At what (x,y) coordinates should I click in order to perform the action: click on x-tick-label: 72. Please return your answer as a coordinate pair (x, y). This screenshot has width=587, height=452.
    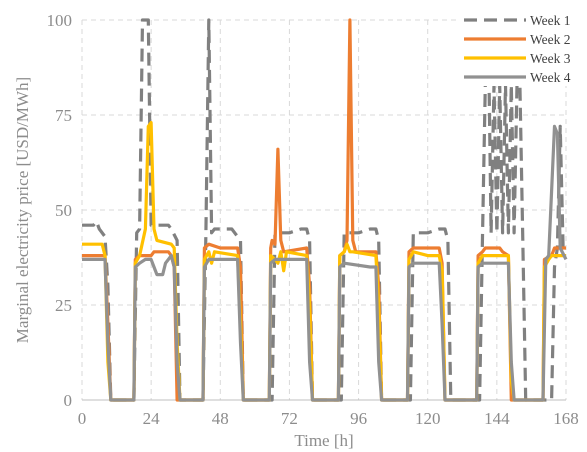
    Looking at the image, I should click on (289, 418).